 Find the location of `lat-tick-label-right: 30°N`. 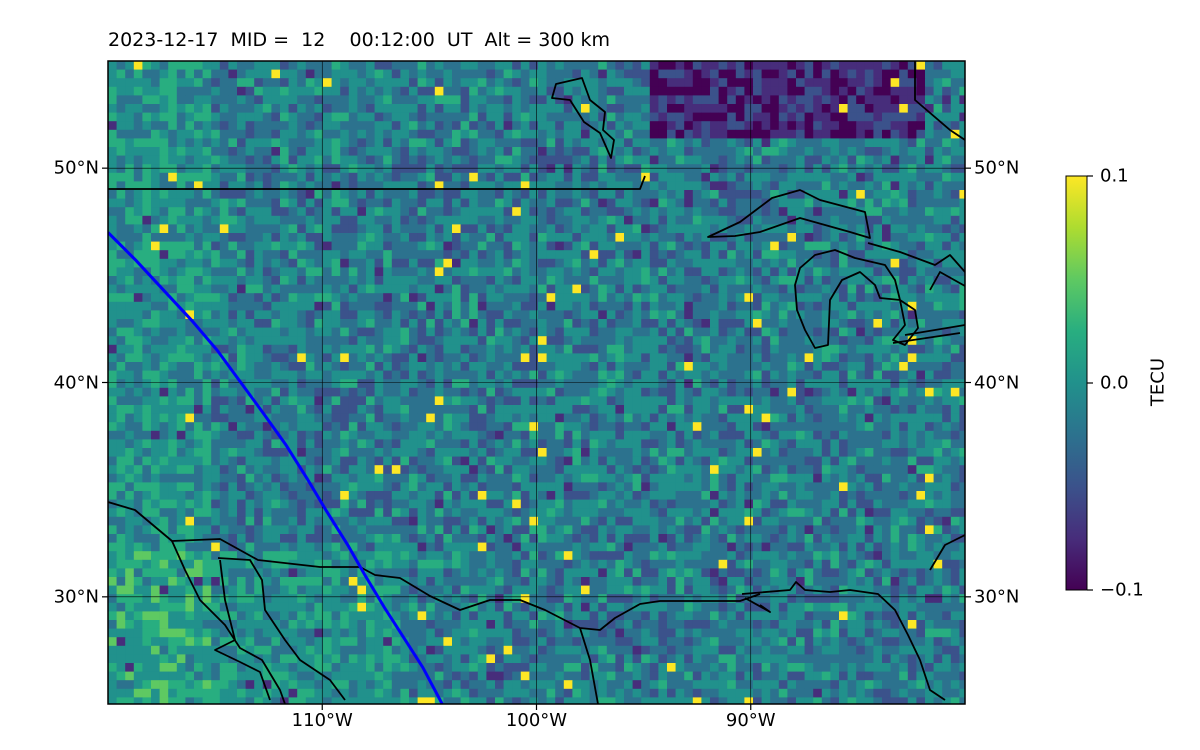

lat-tick-label-right: 30°N is located at coordinates (997, 597).